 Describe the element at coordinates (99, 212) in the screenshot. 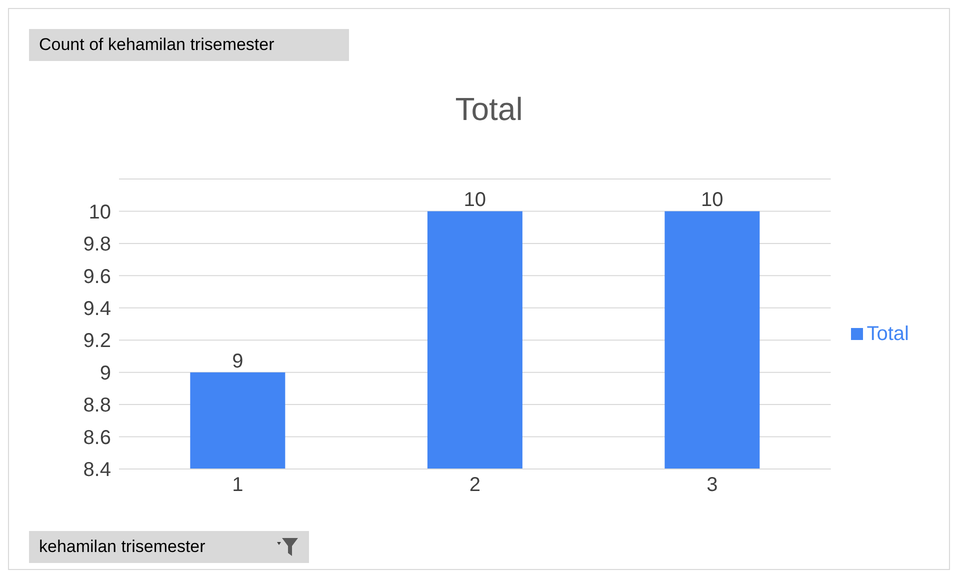

I see `y-tick-label: 10` at that location.